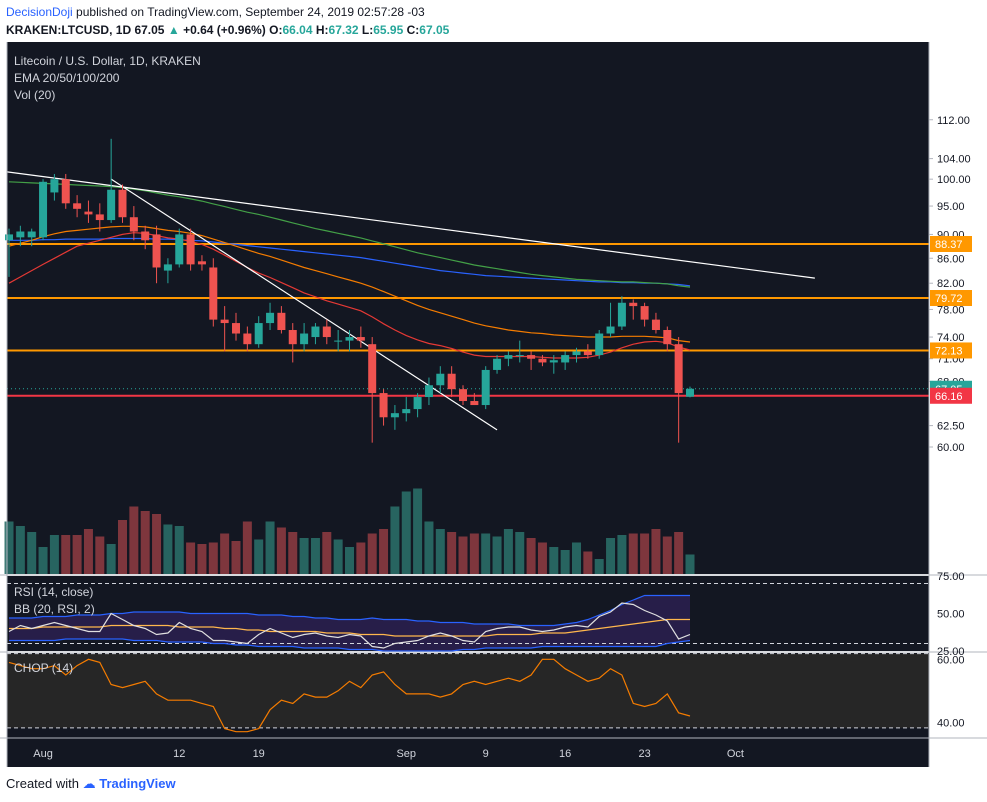  I want to click on y-tick-label: 74.00, so click(951, 338).